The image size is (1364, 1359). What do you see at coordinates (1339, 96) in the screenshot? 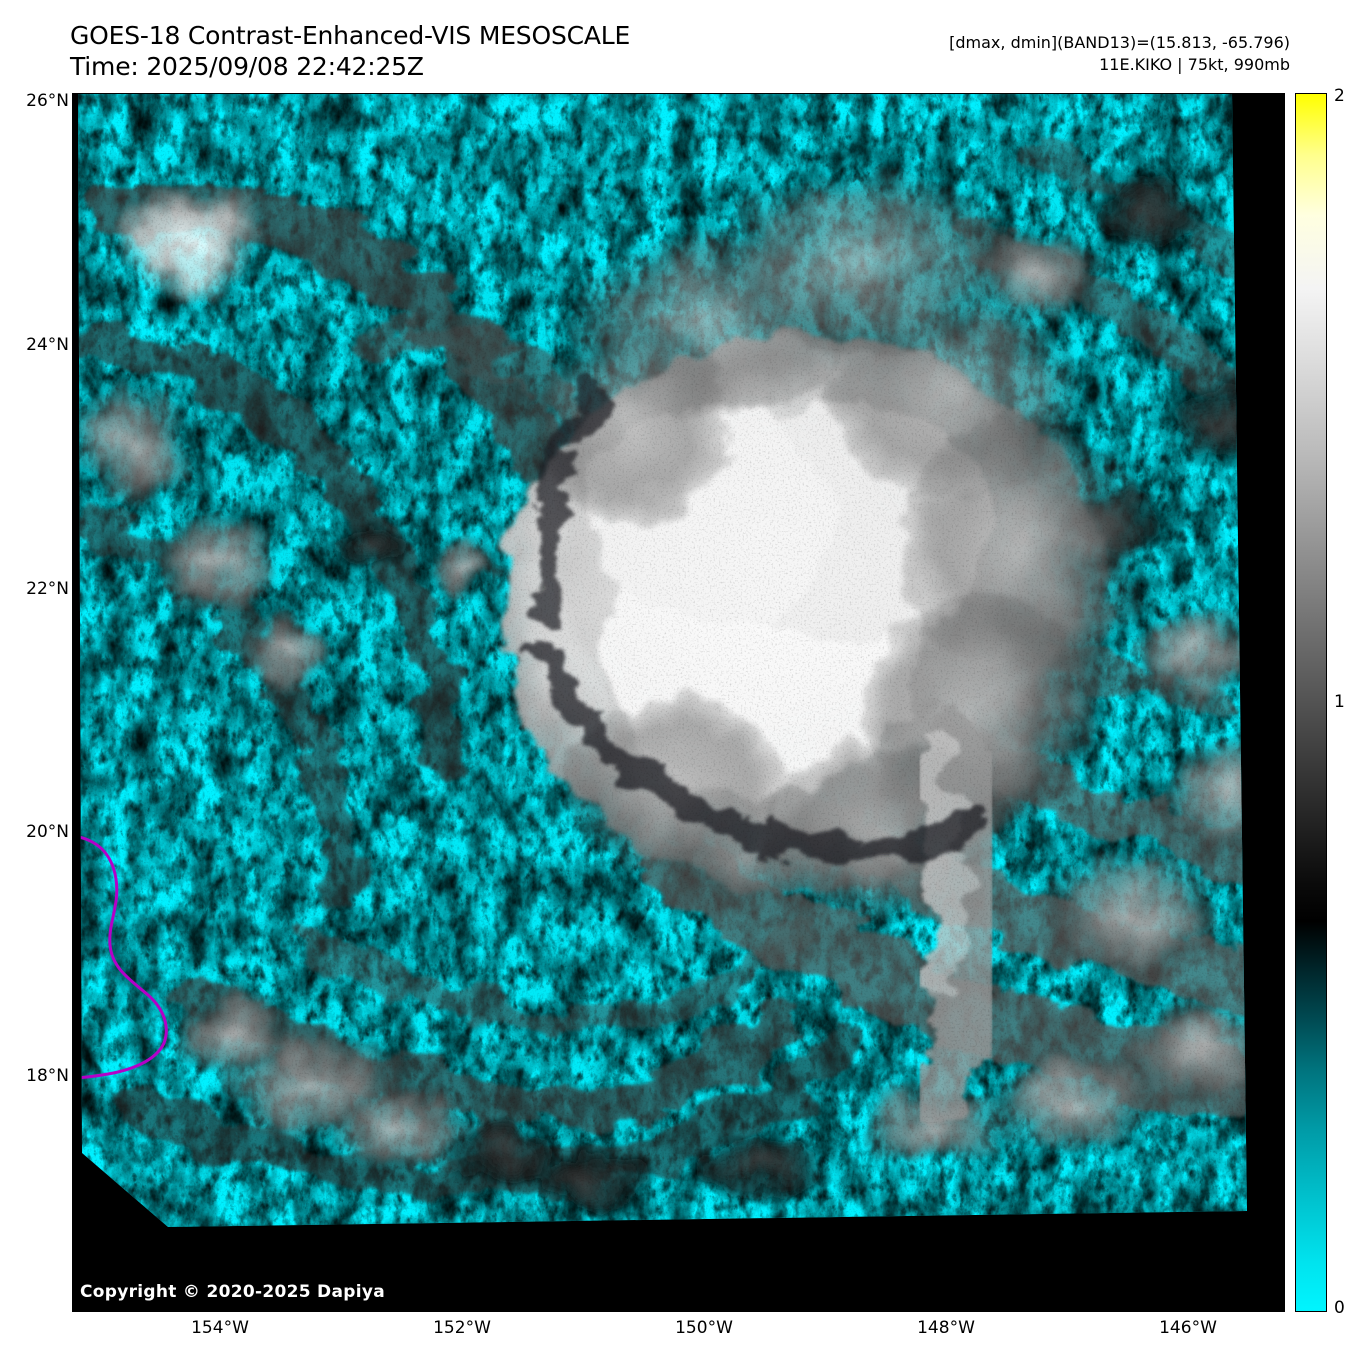
I see `colorbar-tick-2: 2` at bounding box center [1339, 96].